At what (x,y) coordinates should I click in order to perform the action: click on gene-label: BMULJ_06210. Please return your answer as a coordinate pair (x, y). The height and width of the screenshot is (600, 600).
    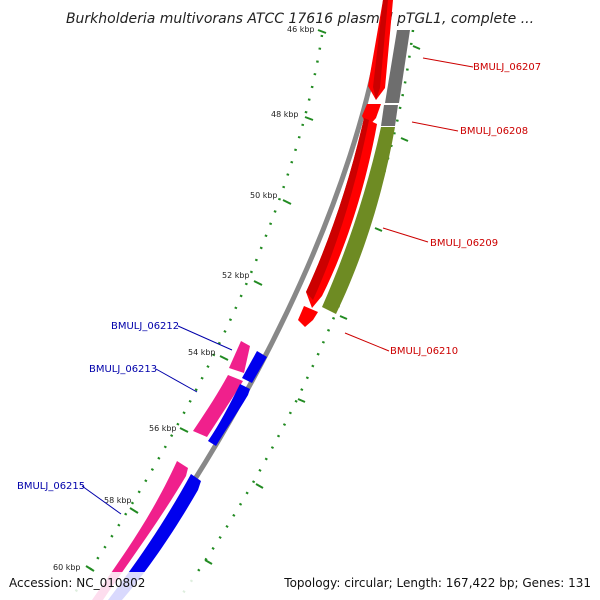
    Looking at the image, I should click on (424, 351).